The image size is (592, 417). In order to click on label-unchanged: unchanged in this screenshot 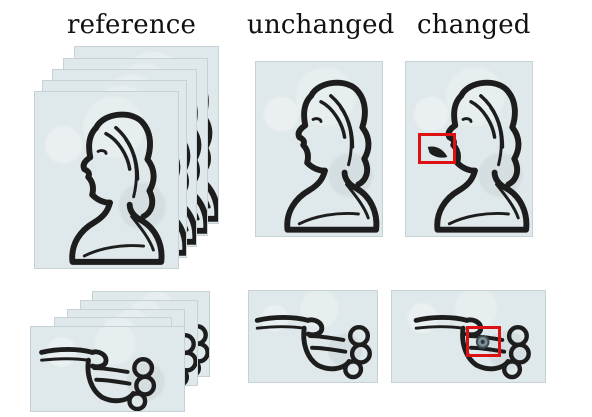, I will do `click(321, 25)`.